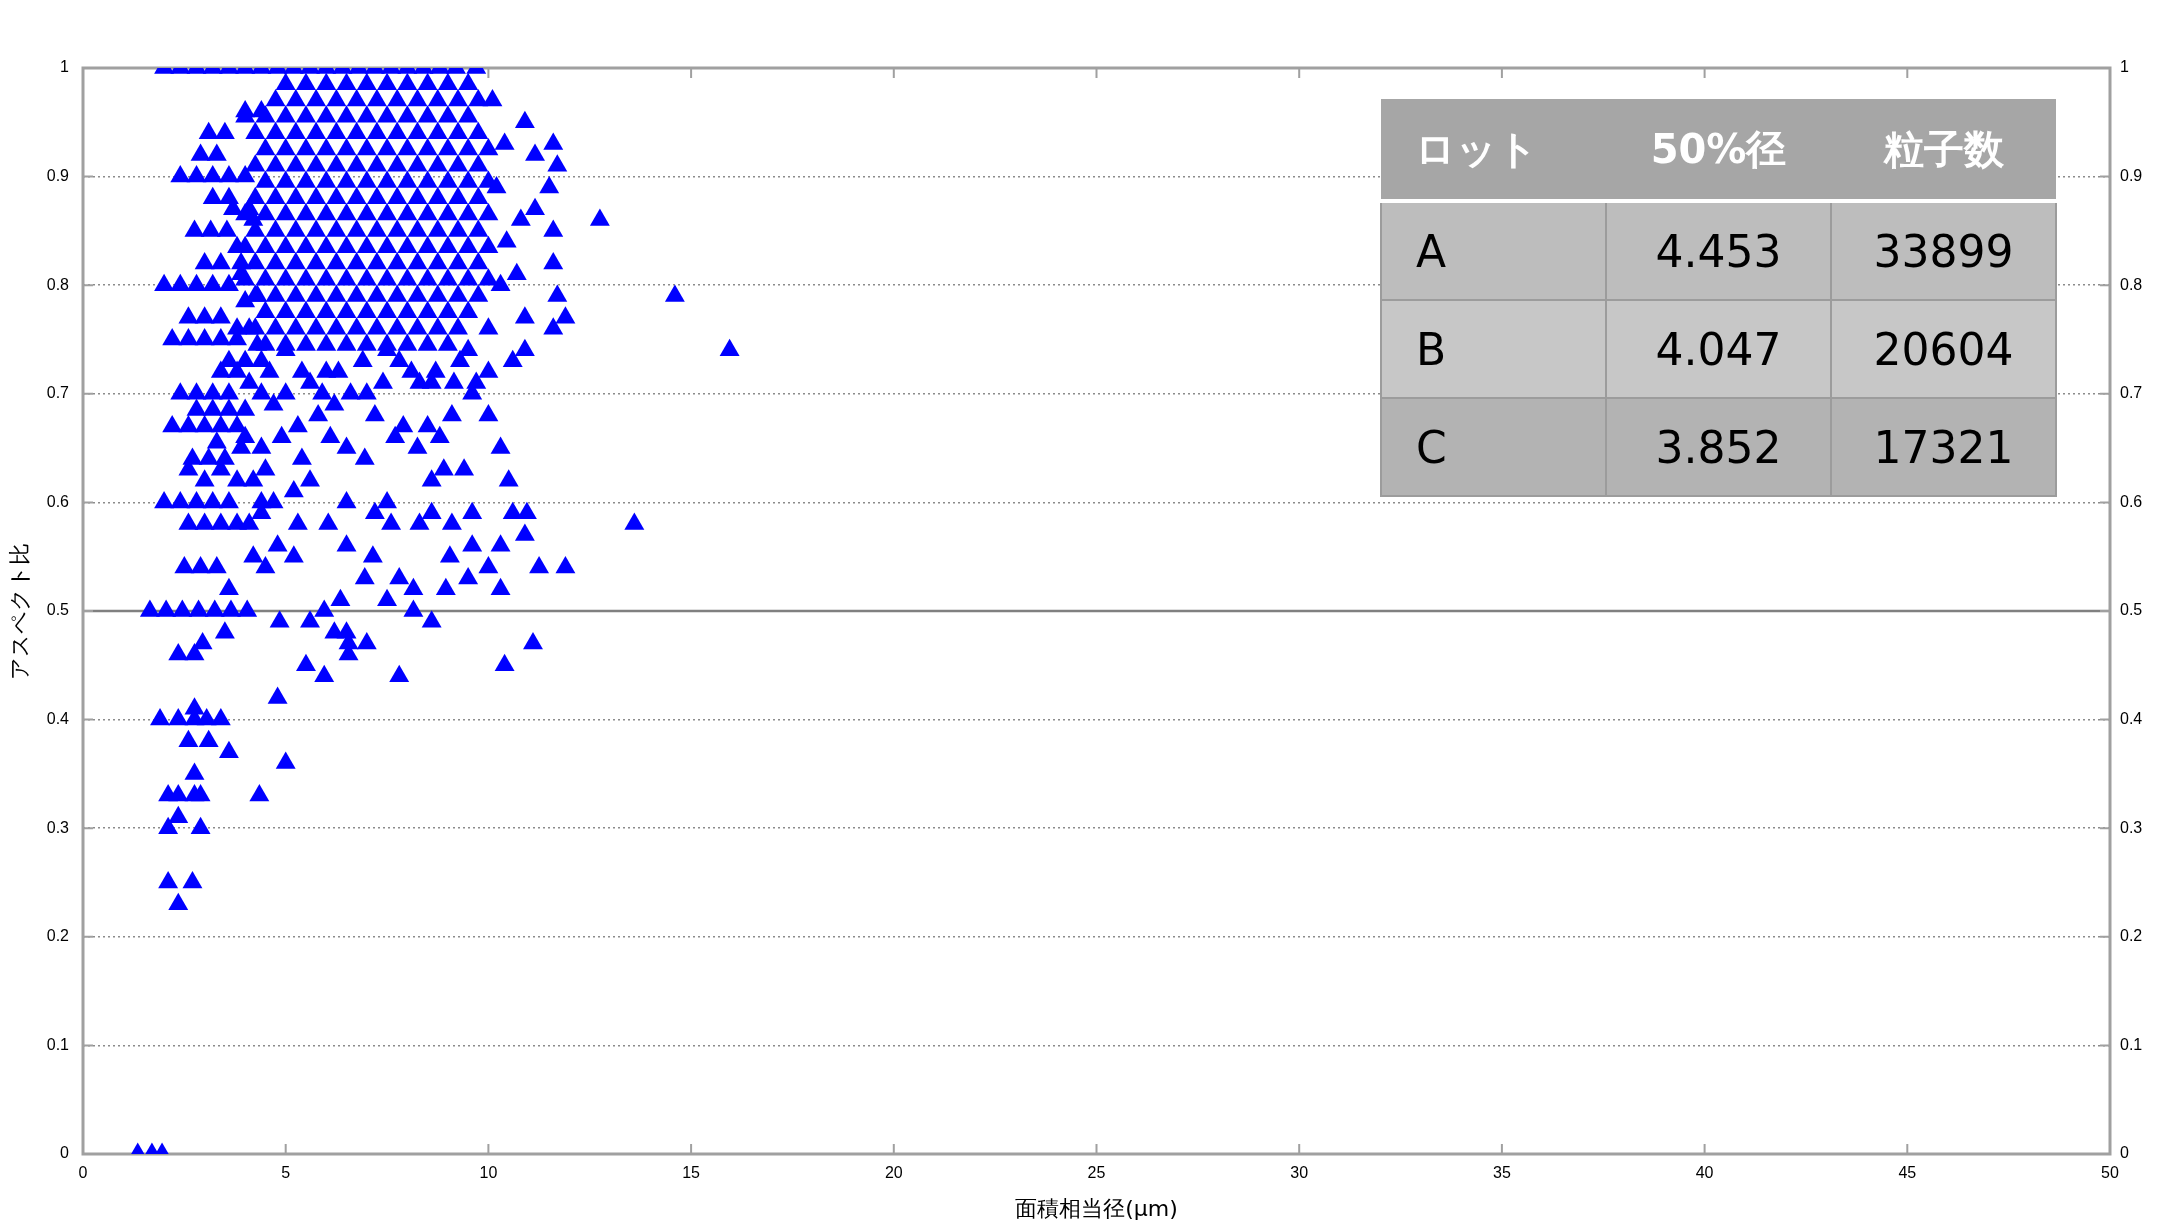  I want to click on y2-tick-label: 0.1, so click(2131, 1044).